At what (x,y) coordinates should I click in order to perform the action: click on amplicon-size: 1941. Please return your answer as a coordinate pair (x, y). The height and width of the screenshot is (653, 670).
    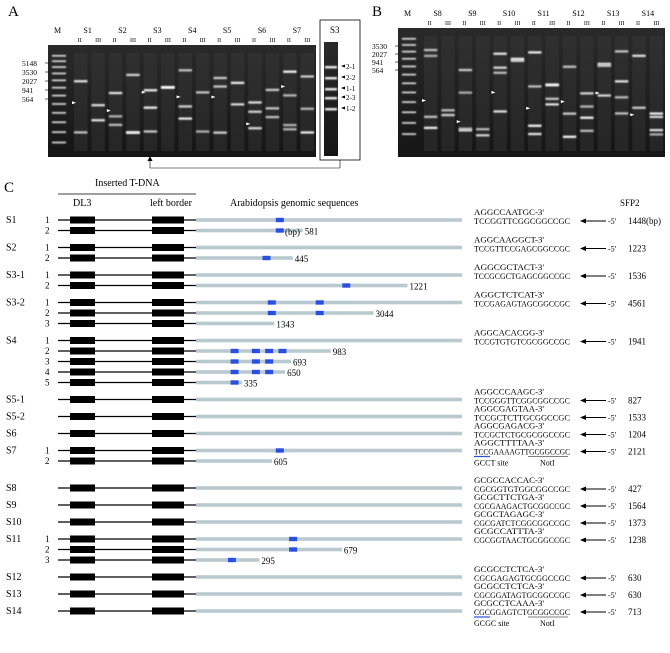
    Looking at the image, I should click on (637, 342).